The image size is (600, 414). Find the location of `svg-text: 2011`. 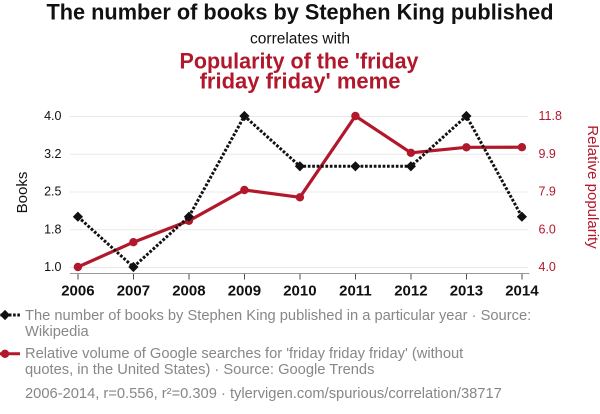

svg-text: 2011 is located at coordinates (355, 291).